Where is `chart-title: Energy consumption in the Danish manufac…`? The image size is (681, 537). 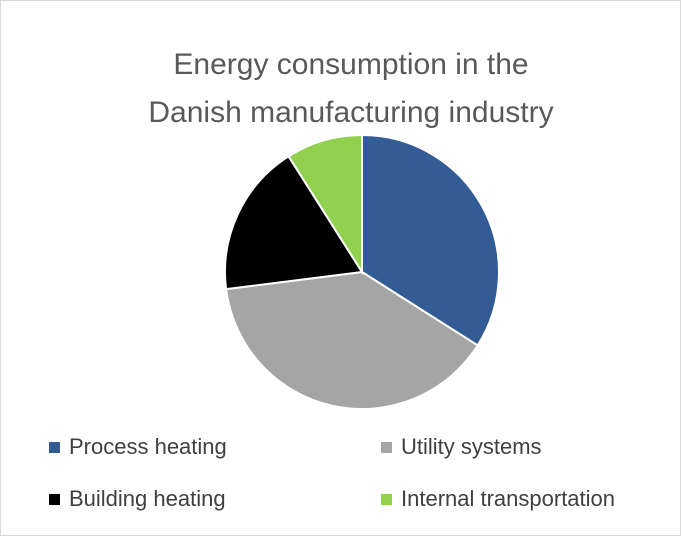 chart-title: Energy consumption in the Danish manufac… is located at coordinates (351, 88).